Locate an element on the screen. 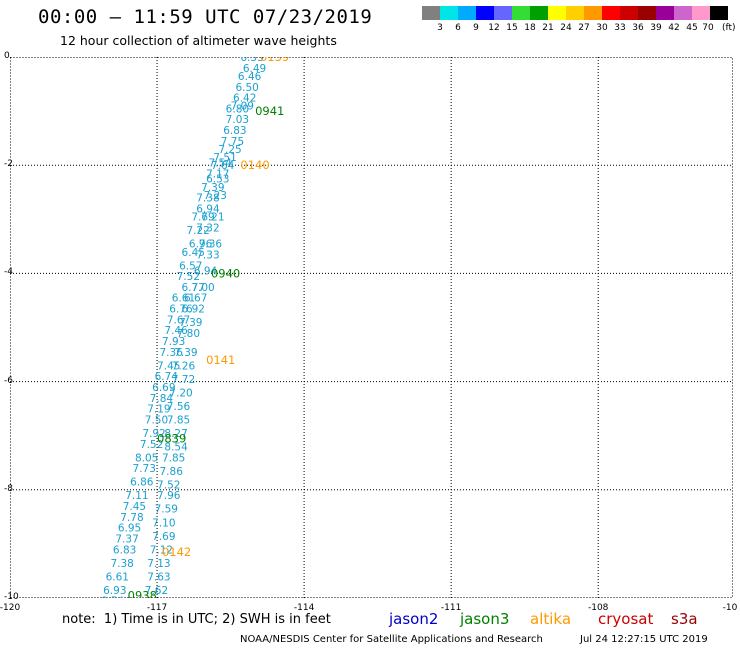 The width and height of the screenshot is (740, 650). wave-height-label: 7.80 is located at coordinates (188, 334).